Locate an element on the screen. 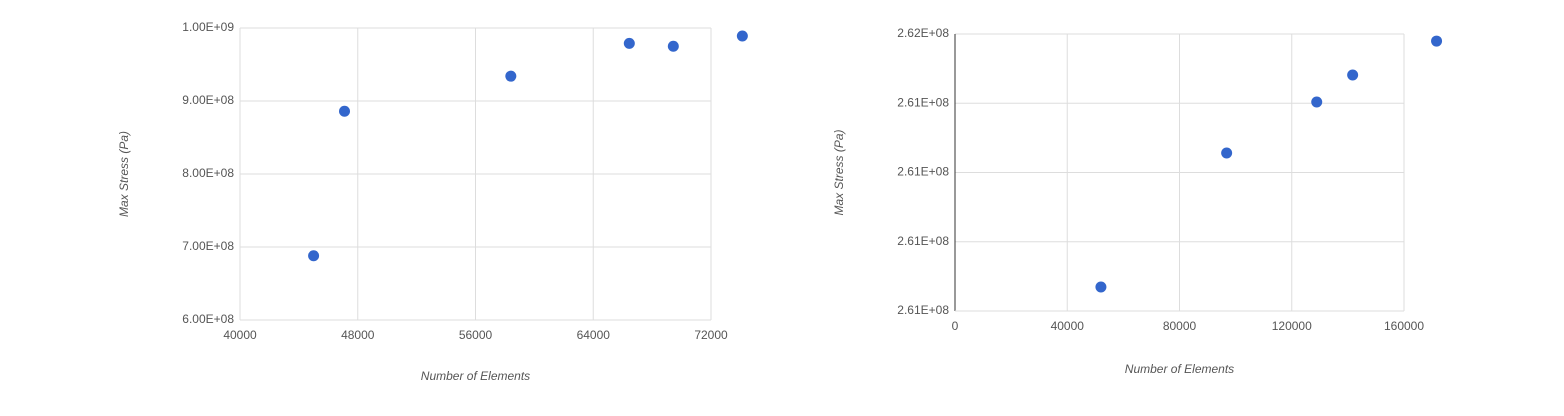 The width and height of the screenshot is (1564, 416). y-tick-label: 8.00E+08 is located at coordinates (208, 173).